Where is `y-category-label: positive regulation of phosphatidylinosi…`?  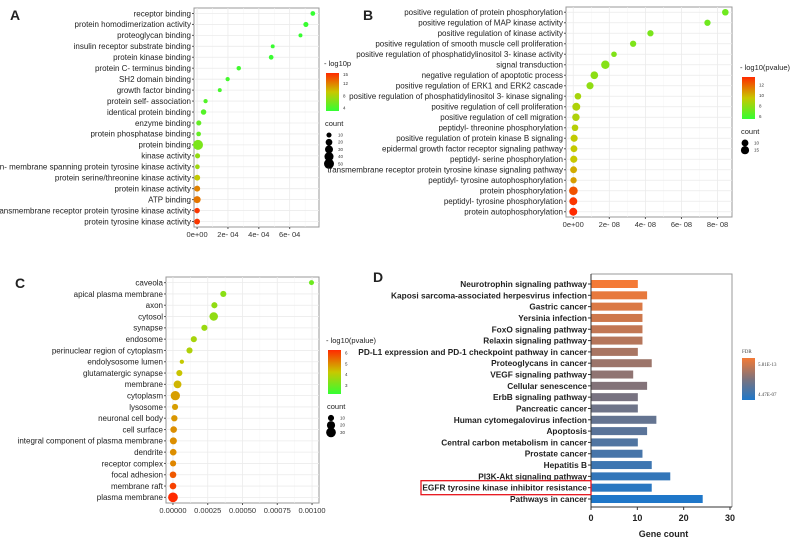
y-category-label: positive regulation of phosphatidylinosi… is located at coordinates (456, 96).